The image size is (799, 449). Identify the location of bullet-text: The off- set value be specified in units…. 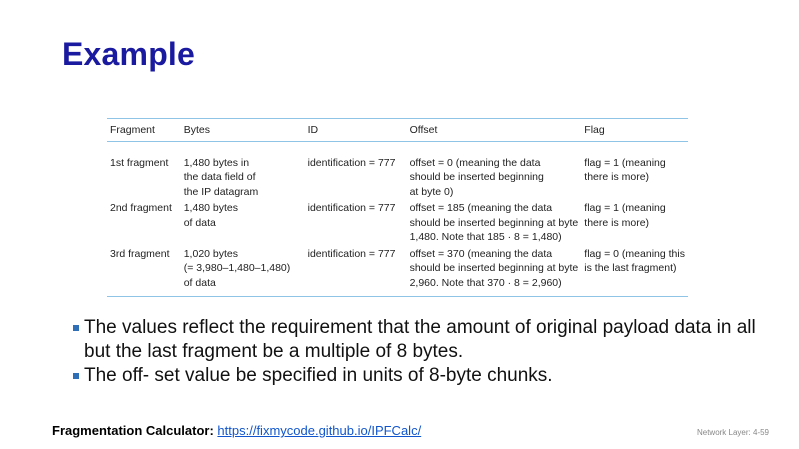
(318, 375).